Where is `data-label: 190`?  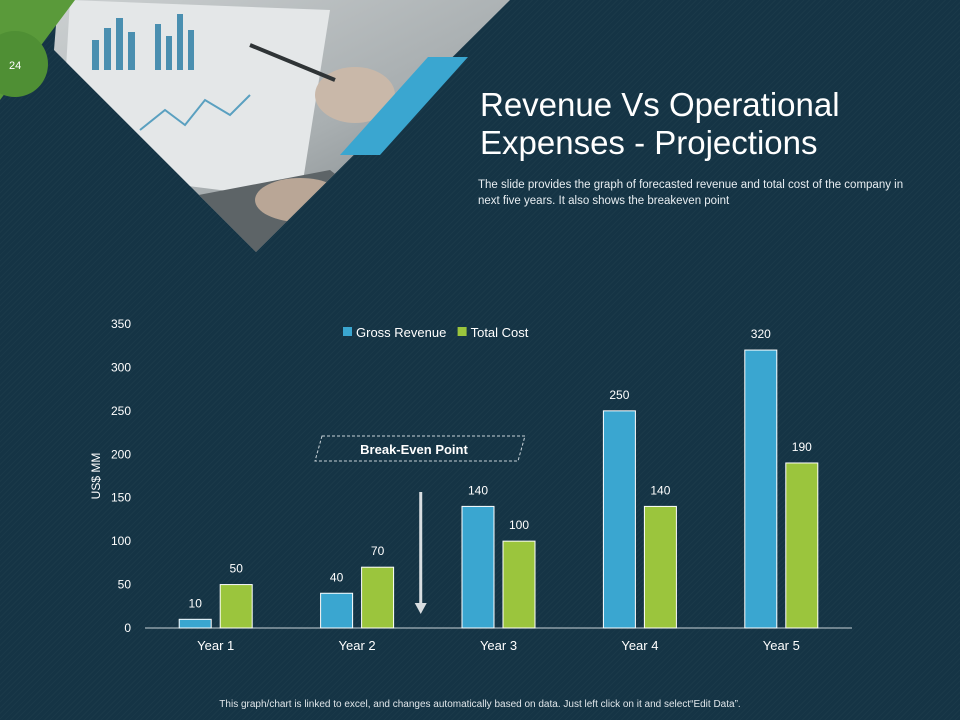 data-label: 190 is located at coordinates (802, 447).